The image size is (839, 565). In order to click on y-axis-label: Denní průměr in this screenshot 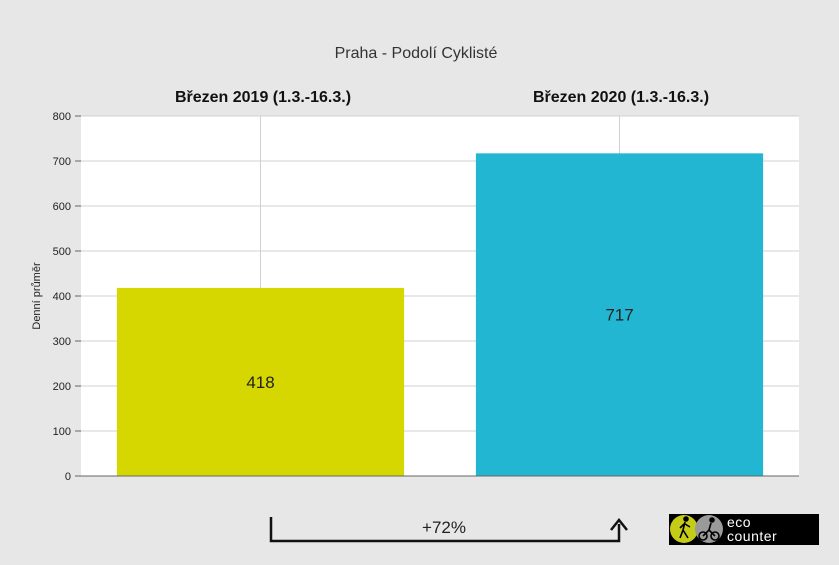, I will do `click(37, 296)`.